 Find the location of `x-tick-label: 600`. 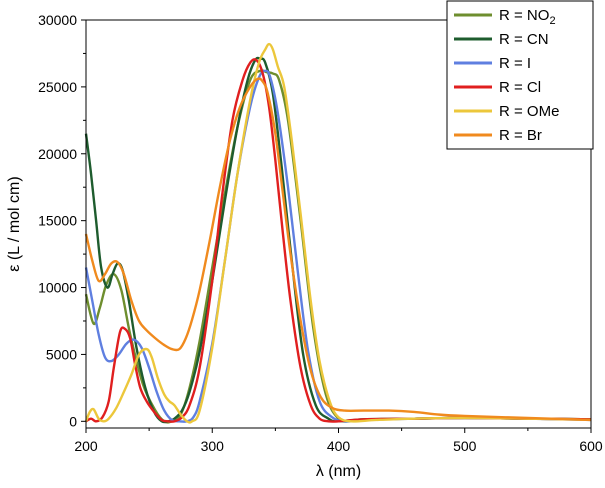

x-tick-label: 600 is located at coordinates (591, 446).